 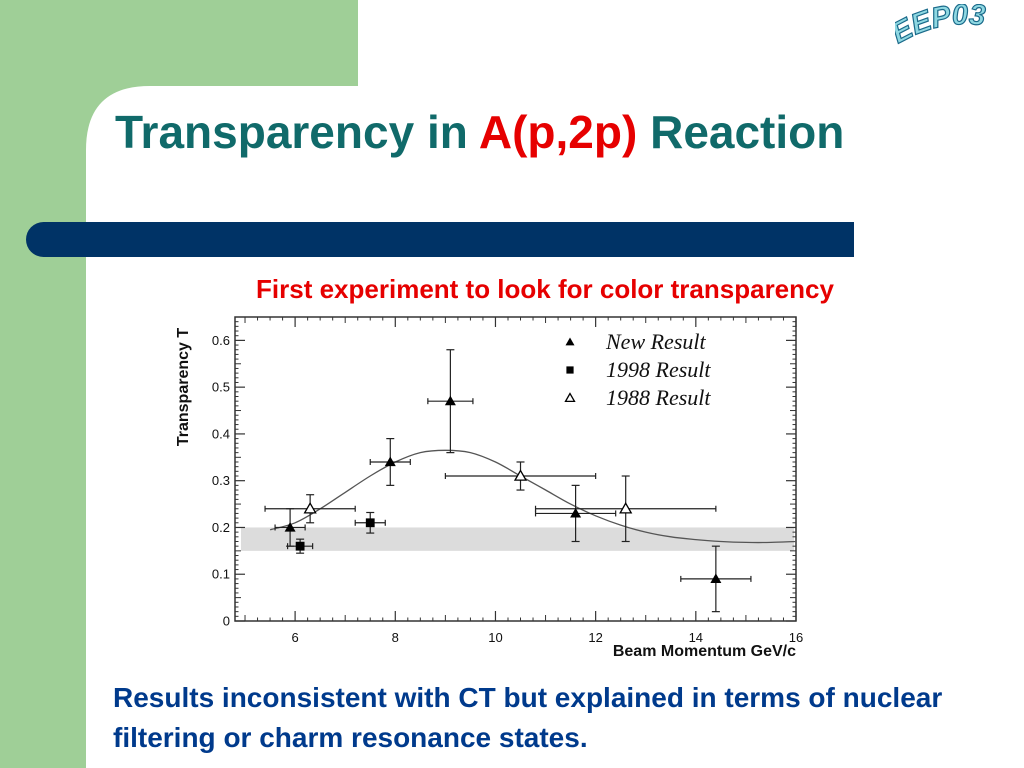 What do you see at coordinates (395, 637) in the screenshot?
I see `x-tick-label: 8` at bounding box center [395, 637].